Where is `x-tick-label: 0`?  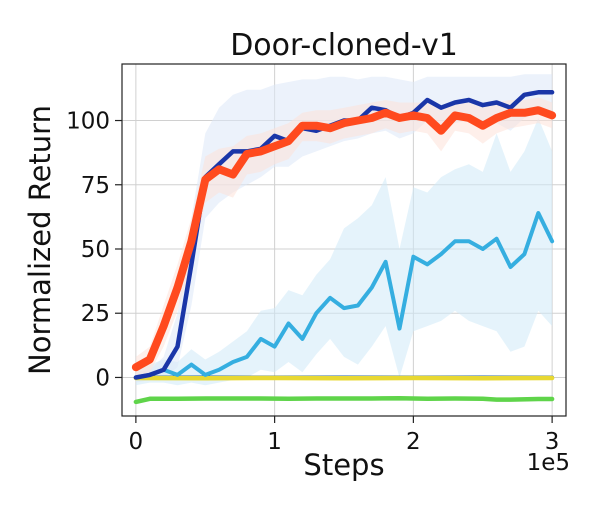 x-tick-label: 0 is located at coordinates (136, 442).